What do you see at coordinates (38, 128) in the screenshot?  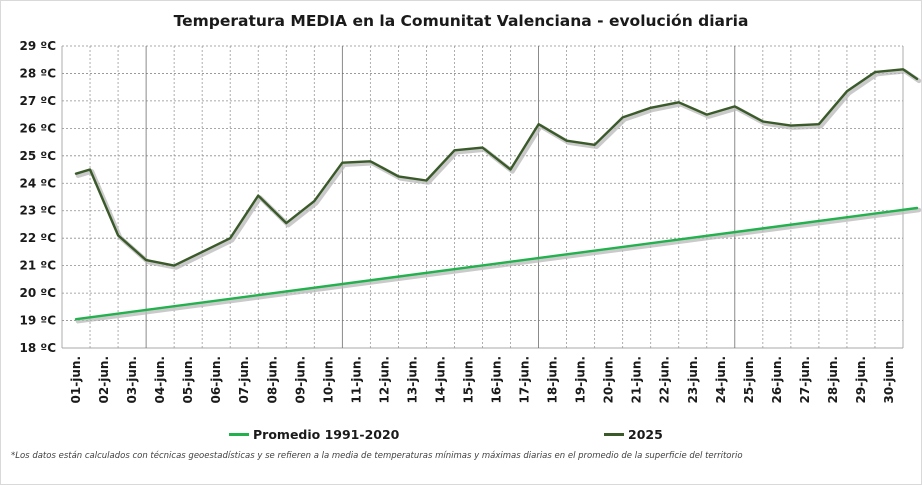 I see `y-tick-label: 26 ºC` at bounding box center [38, 128].